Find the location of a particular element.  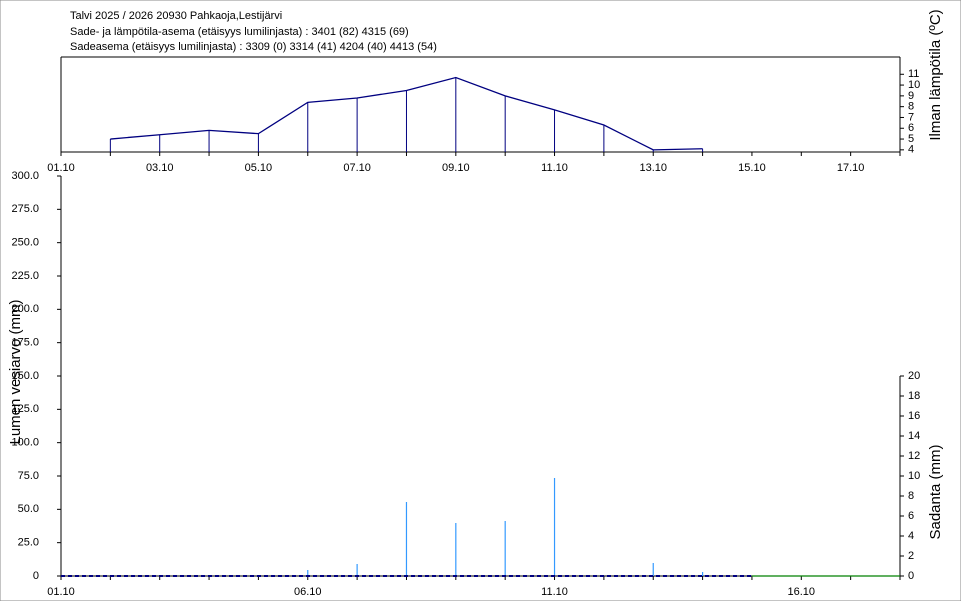

y-tick-label: 175.0 is located at coordinates (25, 343).